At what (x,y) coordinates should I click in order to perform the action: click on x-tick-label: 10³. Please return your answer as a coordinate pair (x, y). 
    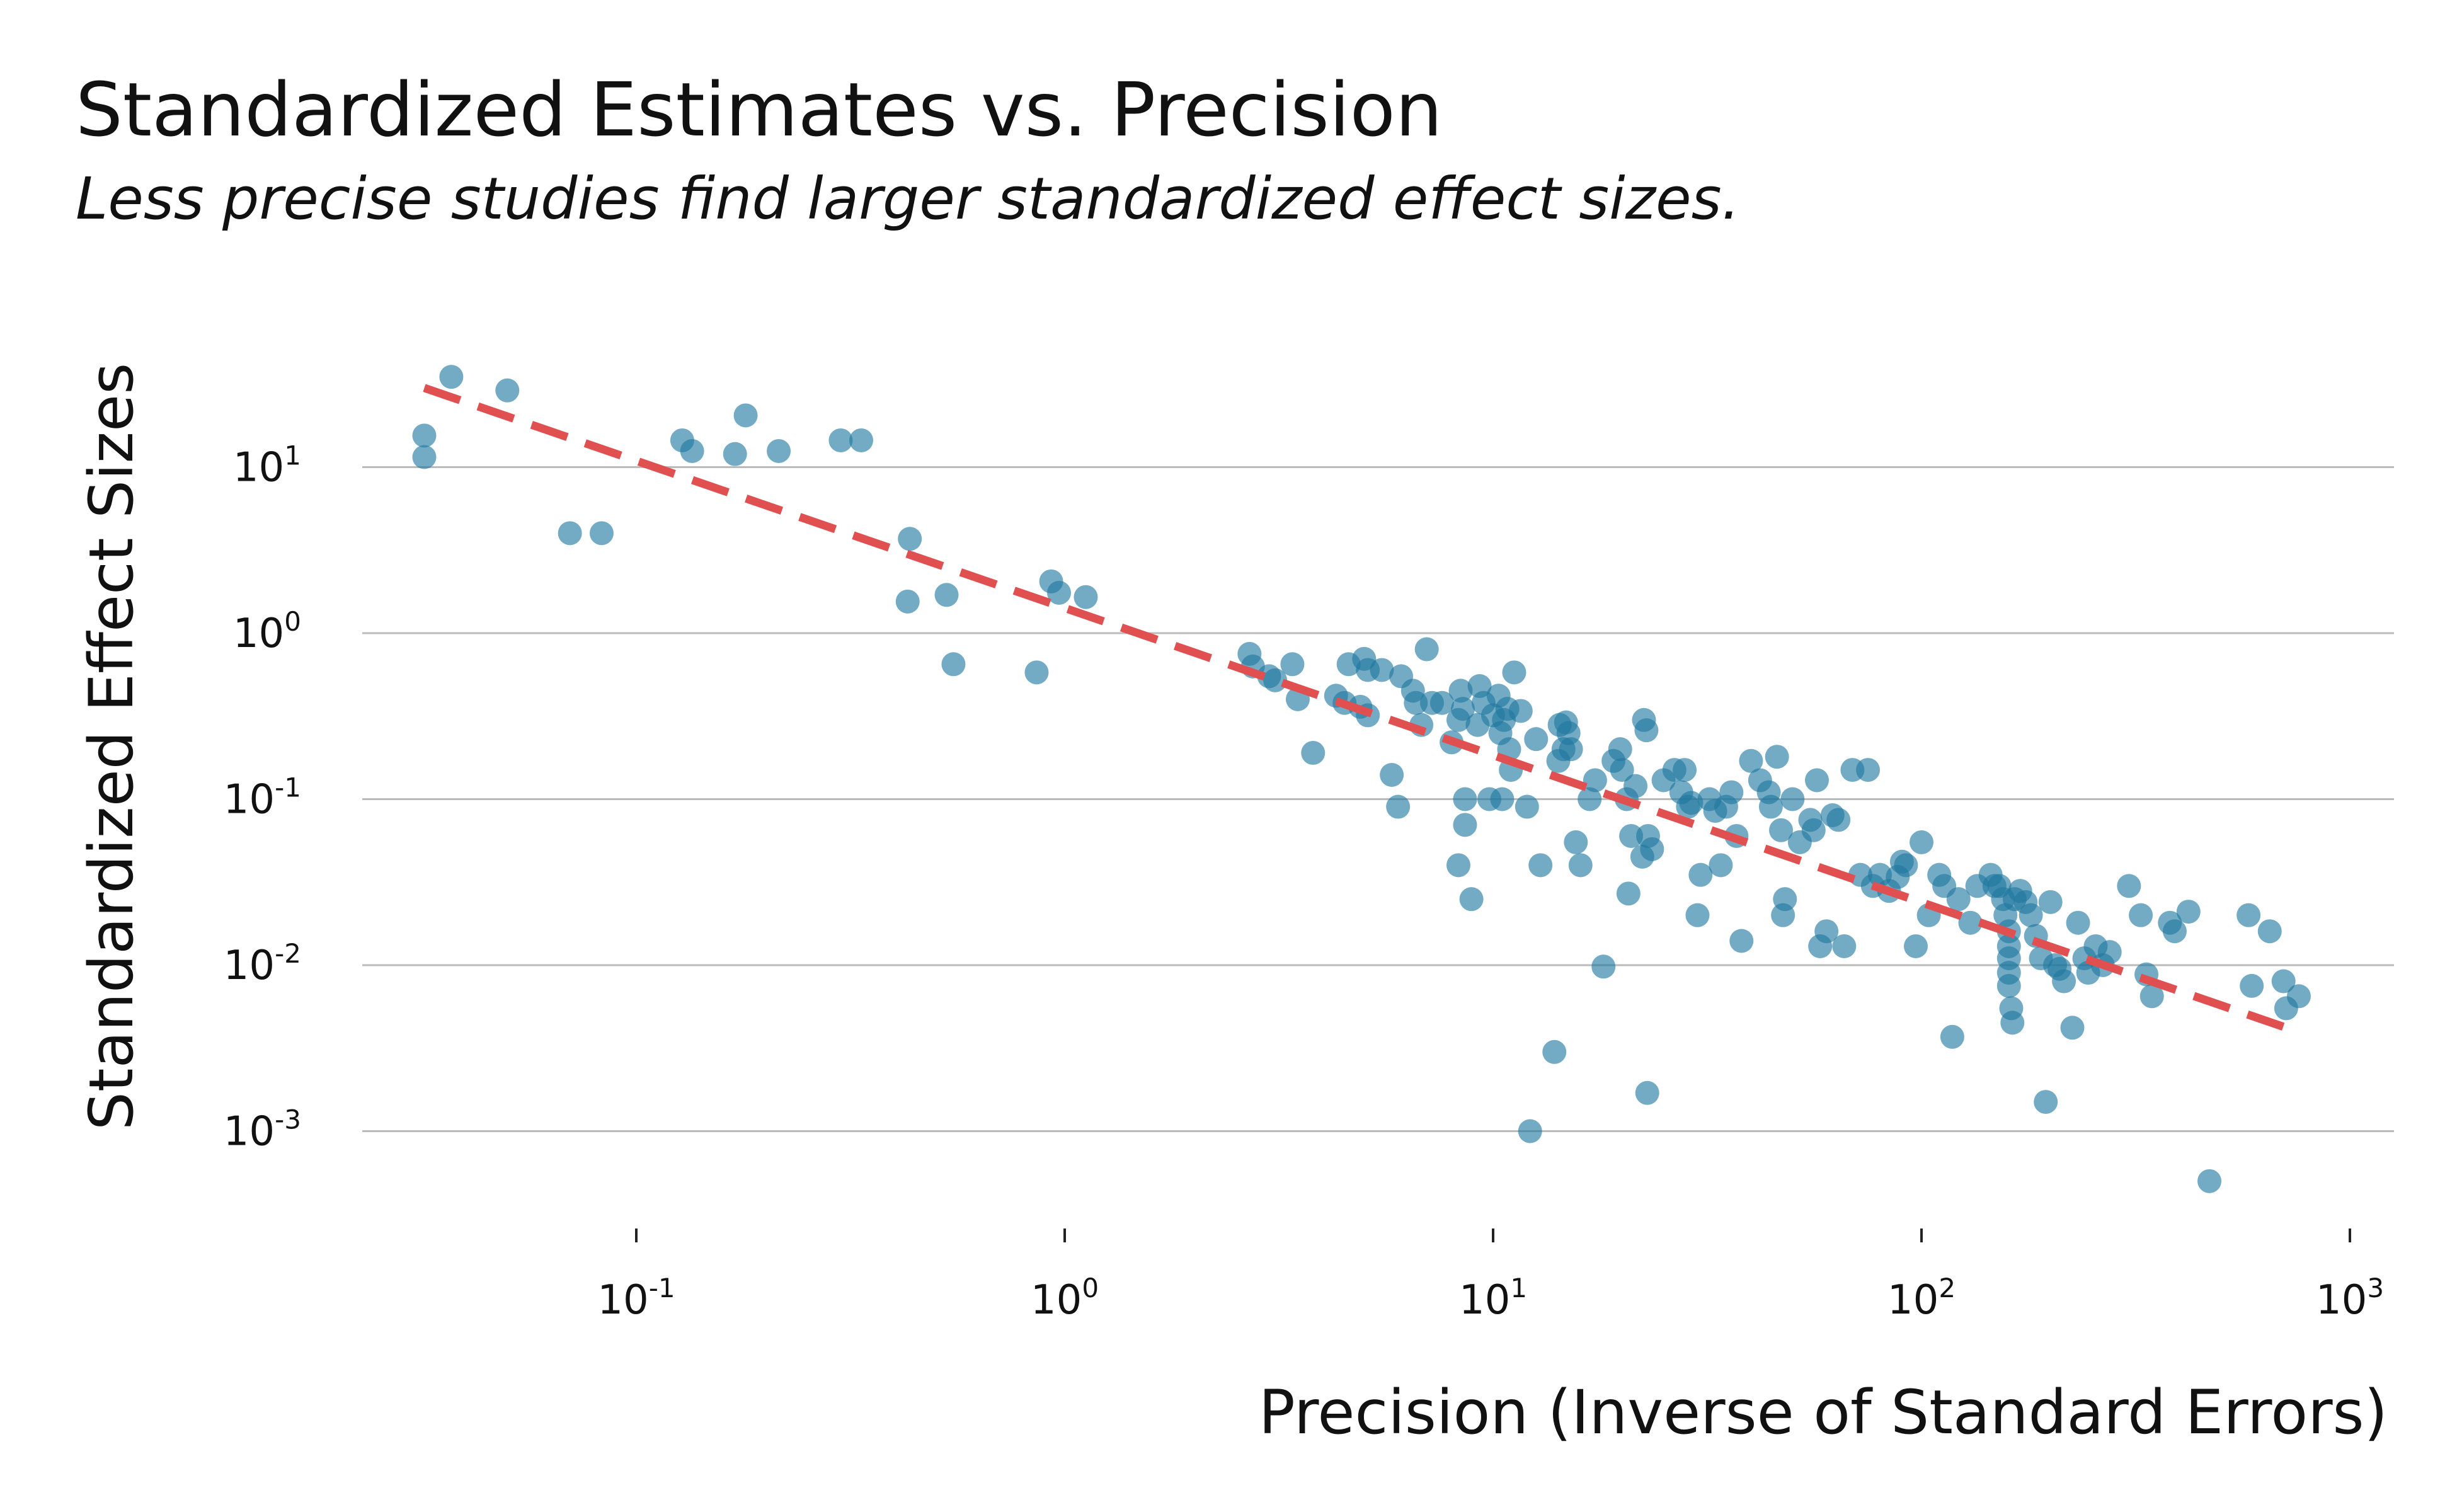
    Looking at the image, I should click on (2350, 1298).